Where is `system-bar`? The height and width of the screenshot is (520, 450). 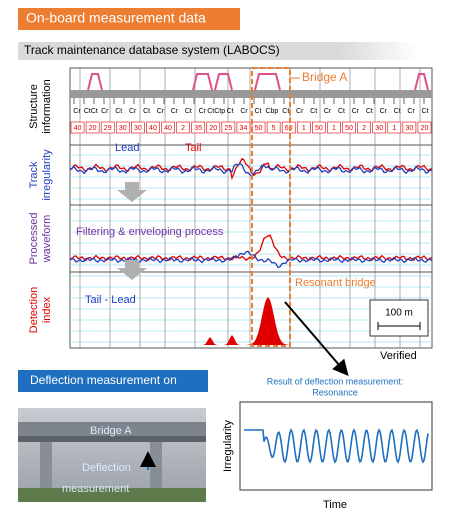 system-bar is located at coordinates (218, 51).